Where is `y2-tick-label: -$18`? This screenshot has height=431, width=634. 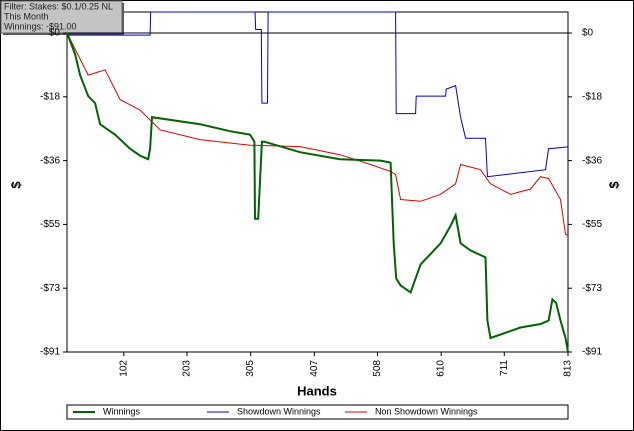 y2-tick-label: -$18 is located at coordinates (592, 96).